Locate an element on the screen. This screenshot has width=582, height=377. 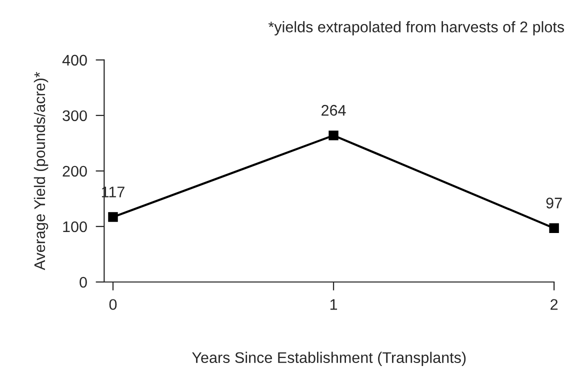
x-axis-title: Years Since Establishment (Transplants) is located at coordinates (329, 359).